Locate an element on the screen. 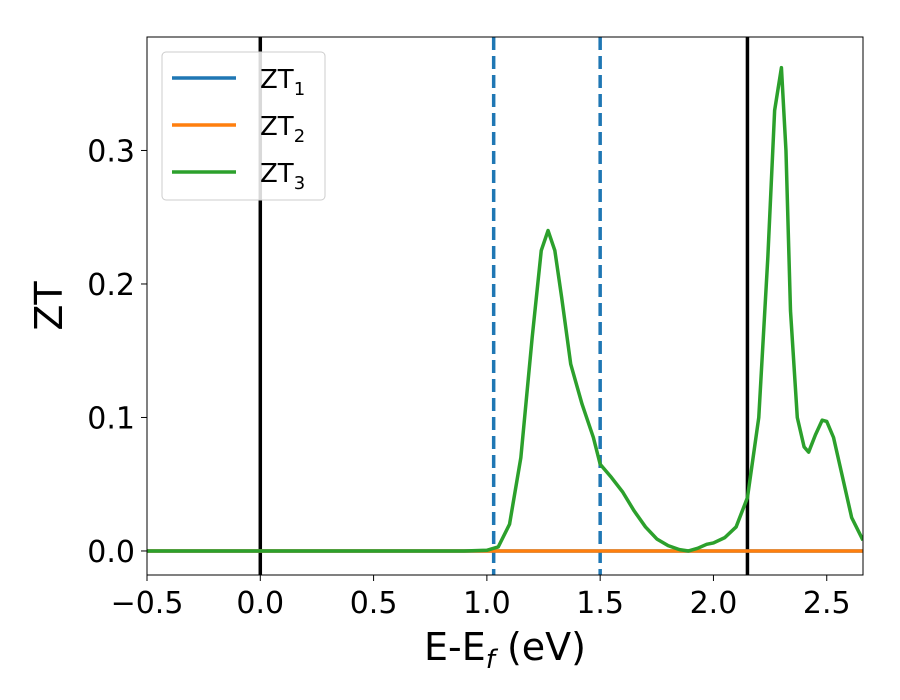 Image resolution: width=900 pixels, height=700 pixels. legend: ZT1 ZT2 ZT3 is located at coordinates (243, 126).